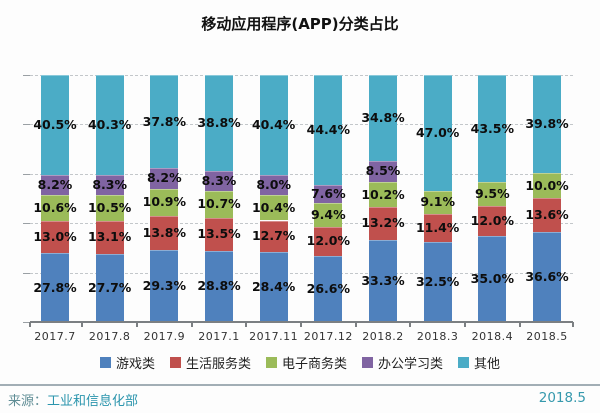  I want to click on bar-segment-label: 32.5%, so click(437, 281).